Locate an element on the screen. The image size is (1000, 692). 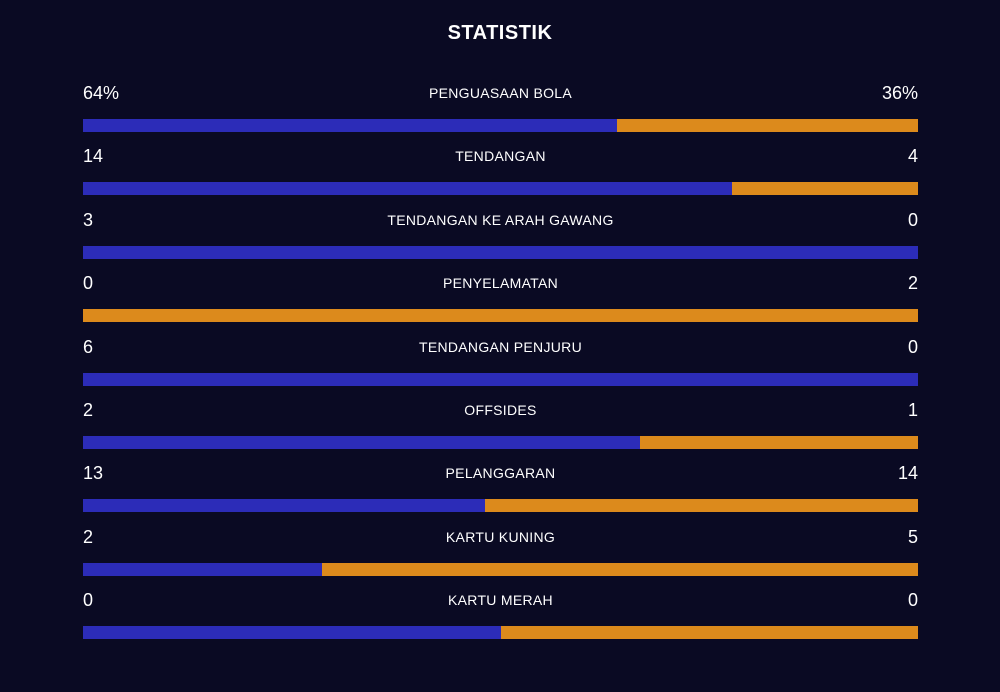
stat-label: TENDANGAN PENJURU is located at coordinates (500, 346).